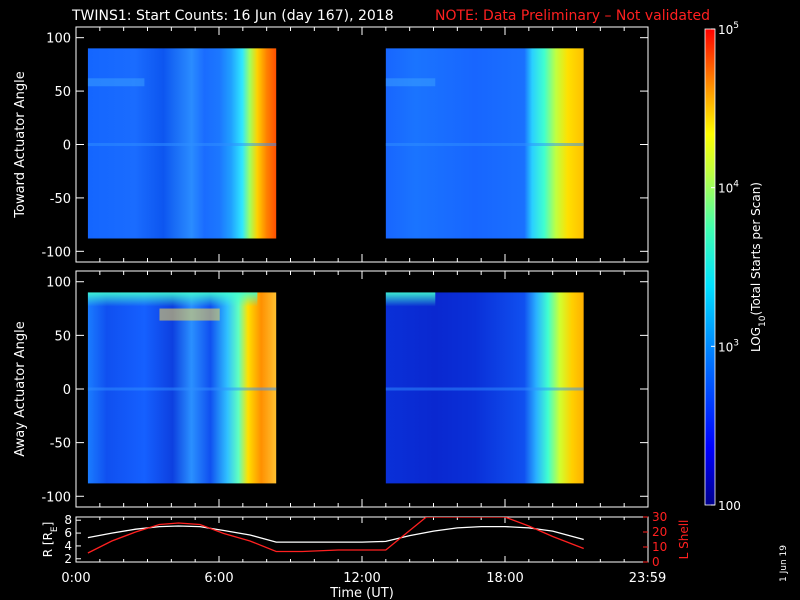 This screenshot has width=800, height=600. I want to click on y-tick-label-right: 10, so click(659, 547).